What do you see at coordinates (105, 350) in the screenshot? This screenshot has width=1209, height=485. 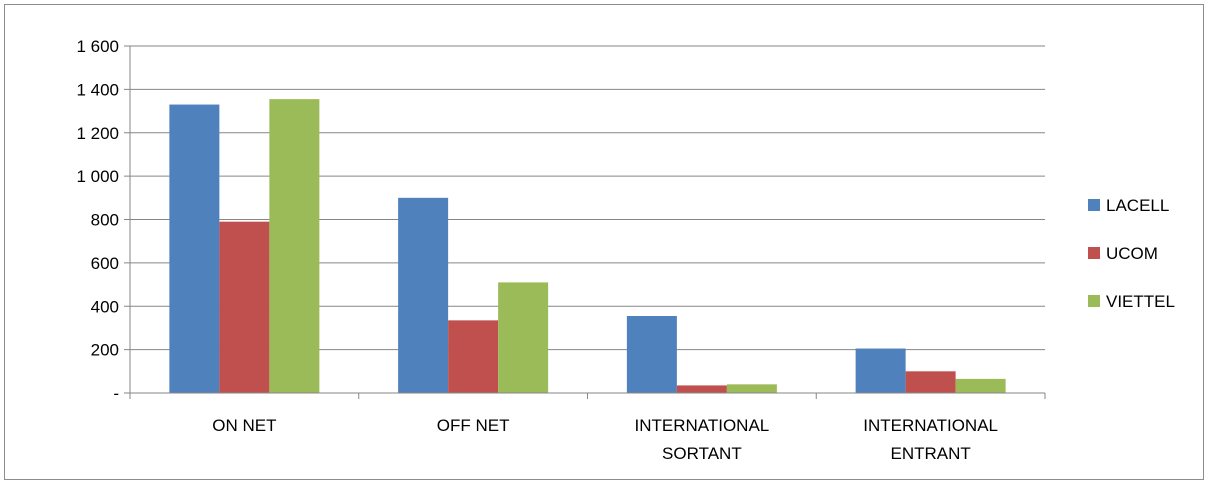 I see `y-tick-label: 200` at bounding box center [105, 350].